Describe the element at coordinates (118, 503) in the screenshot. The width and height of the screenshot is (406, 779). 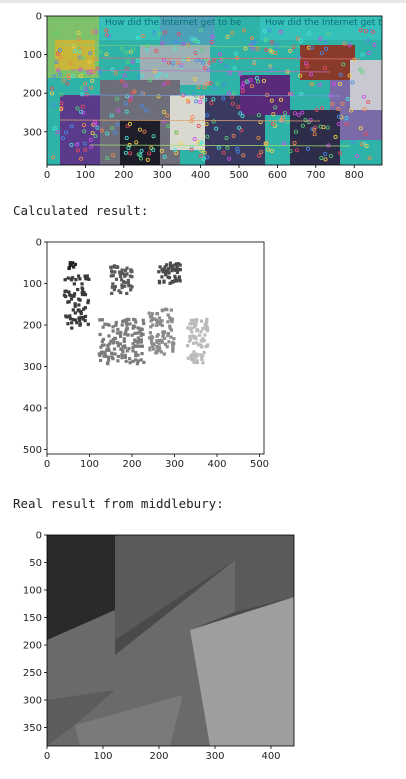
I see `real-caption: Real result from middlebury:` at that location.